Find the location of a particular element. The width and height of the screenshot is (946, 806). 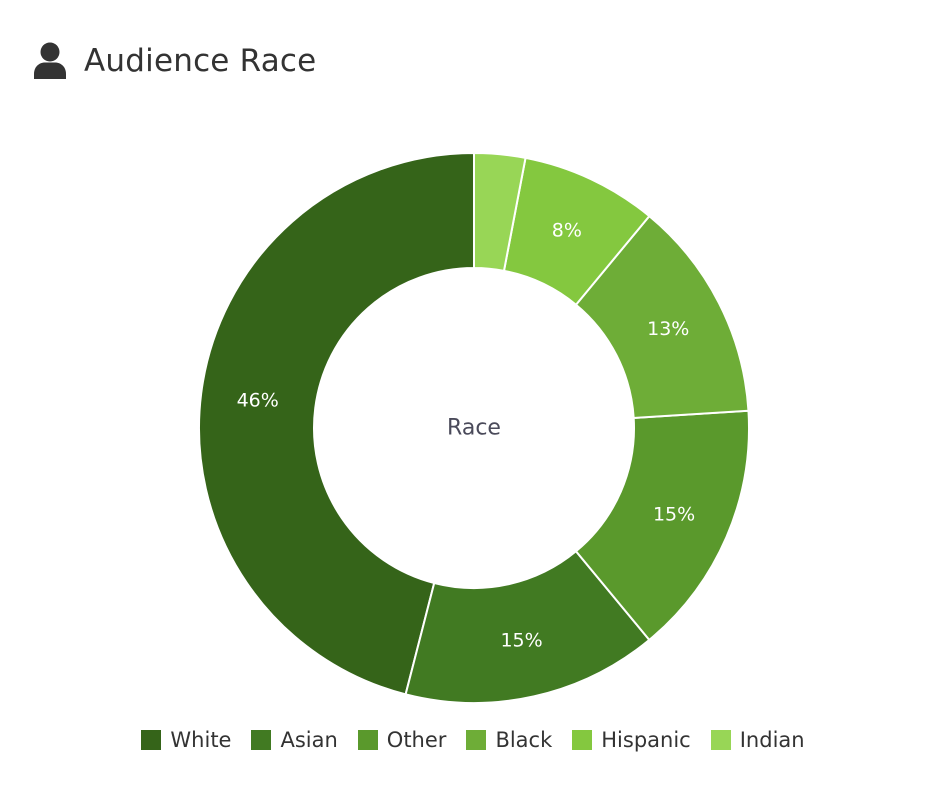

slice-indian is located at coordinates (500, 212).